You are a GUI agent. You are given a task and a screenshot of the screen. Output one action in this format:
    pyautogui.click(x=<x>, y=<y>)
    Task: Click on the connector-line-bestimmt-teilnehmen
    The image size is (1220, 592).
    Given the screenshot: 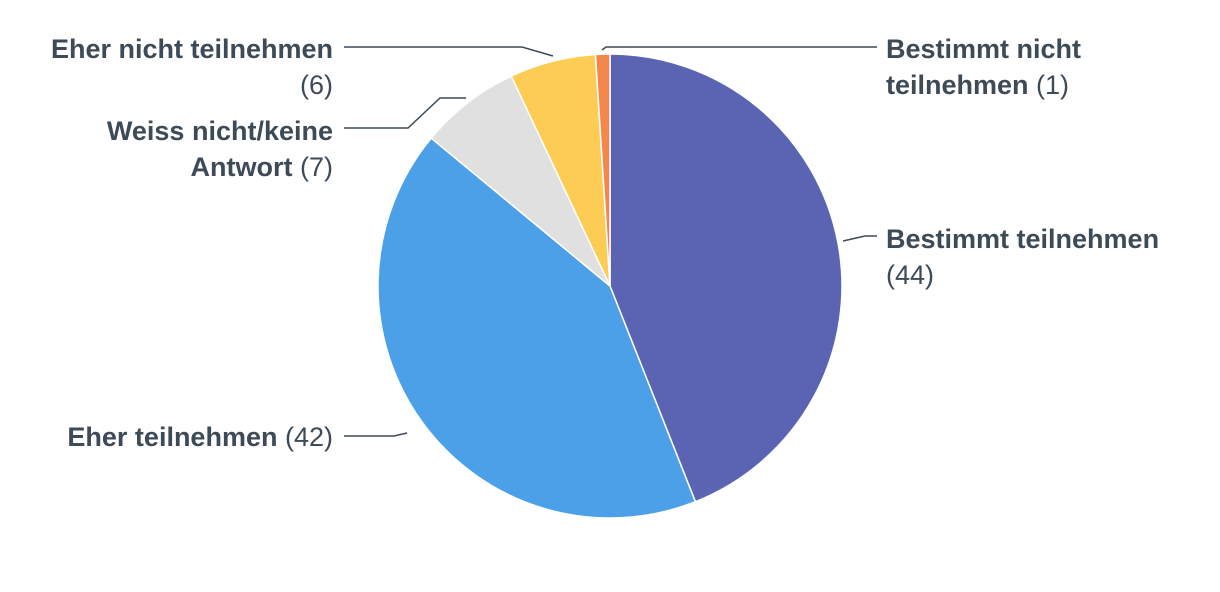 What is the action you would take?
    pyautogui.click(x=859, y=238)
    